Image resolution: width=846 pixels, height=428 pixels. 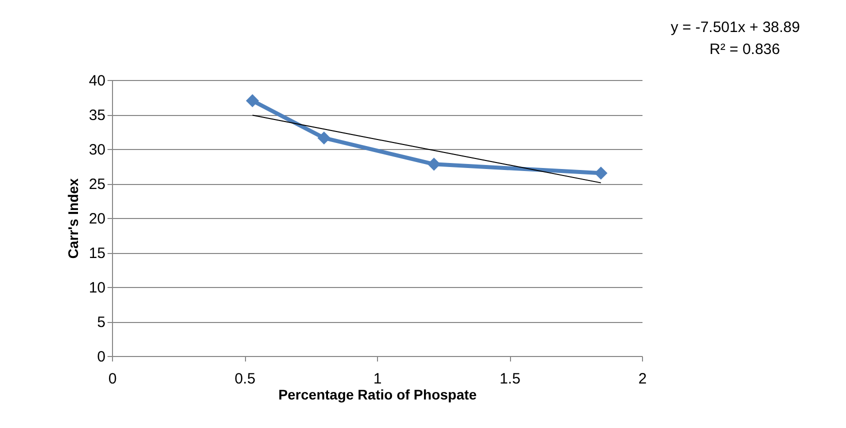 What do you see at coordinates (745, 49) in the screenshot?
I see `text: R² = 0.836` at bounding box center [745, 49].